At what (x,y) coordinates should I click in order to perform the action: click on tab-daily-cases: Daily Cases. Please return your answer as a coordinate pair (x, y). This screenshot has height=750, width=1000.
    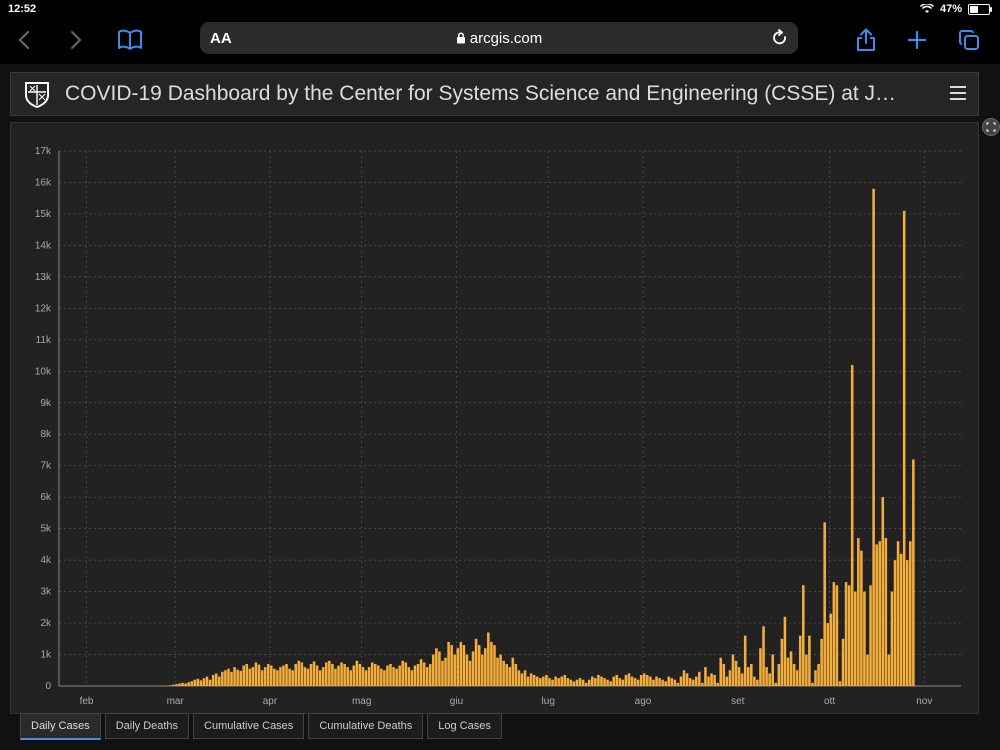
    Looking at the image, I should click on (60, 726).